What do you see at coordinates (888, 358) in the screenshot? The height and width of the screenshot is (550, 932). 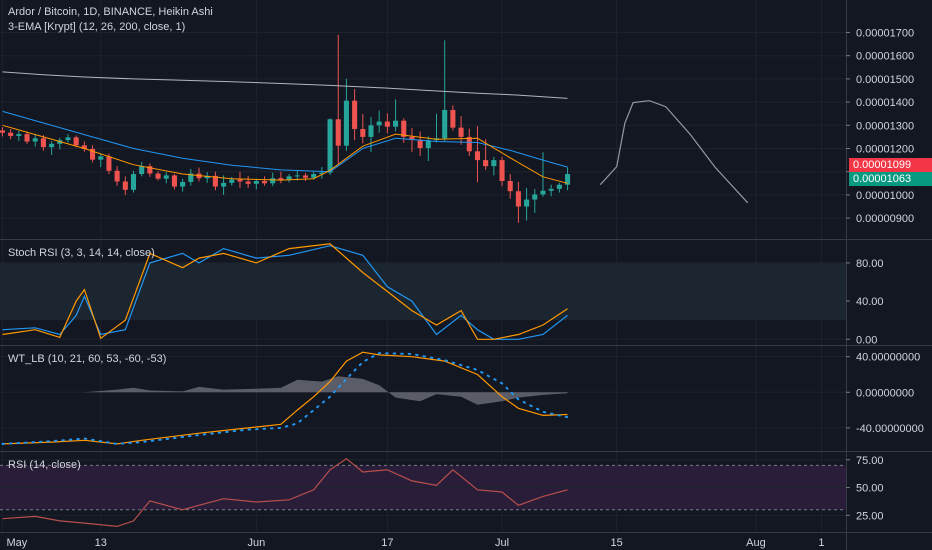 I see `wt-lb-axis-tick-label: 40.00000000` at bounding box center [888, 358].